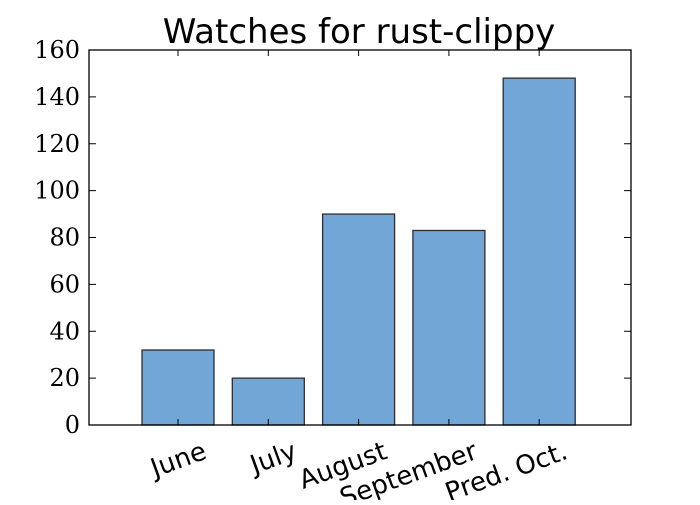 The image size is (700, 505). What do you see at coordinates (64, 238) in the screenshot?
I see `y-tick-label: 80` at bounding box center [64, 238].